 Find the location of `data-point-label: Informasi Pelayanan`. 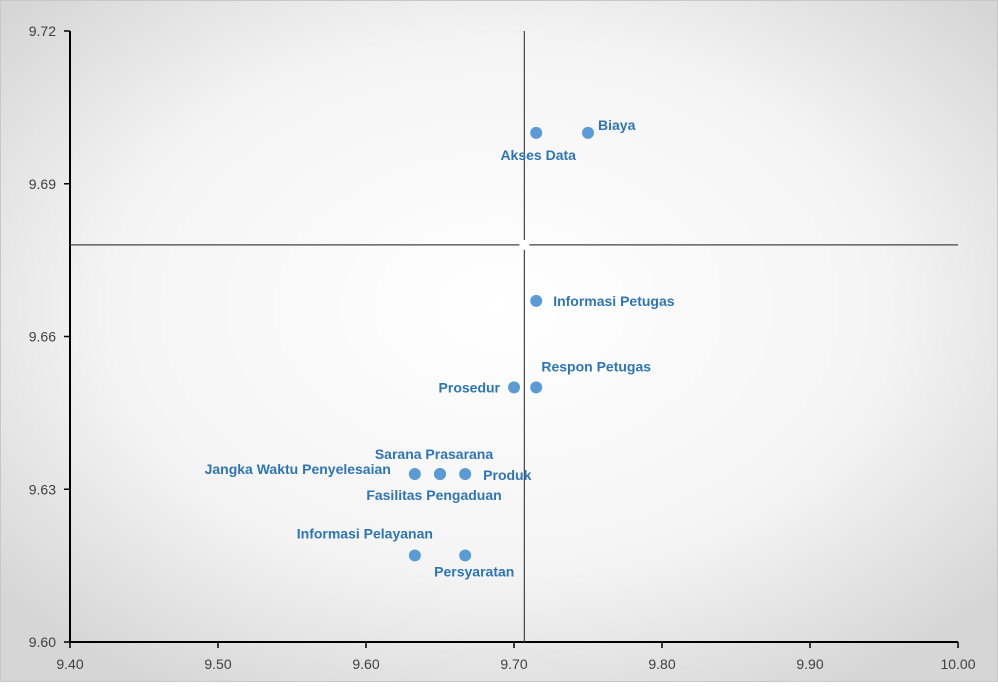

data-point-label: Informasi Pelayanan is located at coordinates (365, 533).